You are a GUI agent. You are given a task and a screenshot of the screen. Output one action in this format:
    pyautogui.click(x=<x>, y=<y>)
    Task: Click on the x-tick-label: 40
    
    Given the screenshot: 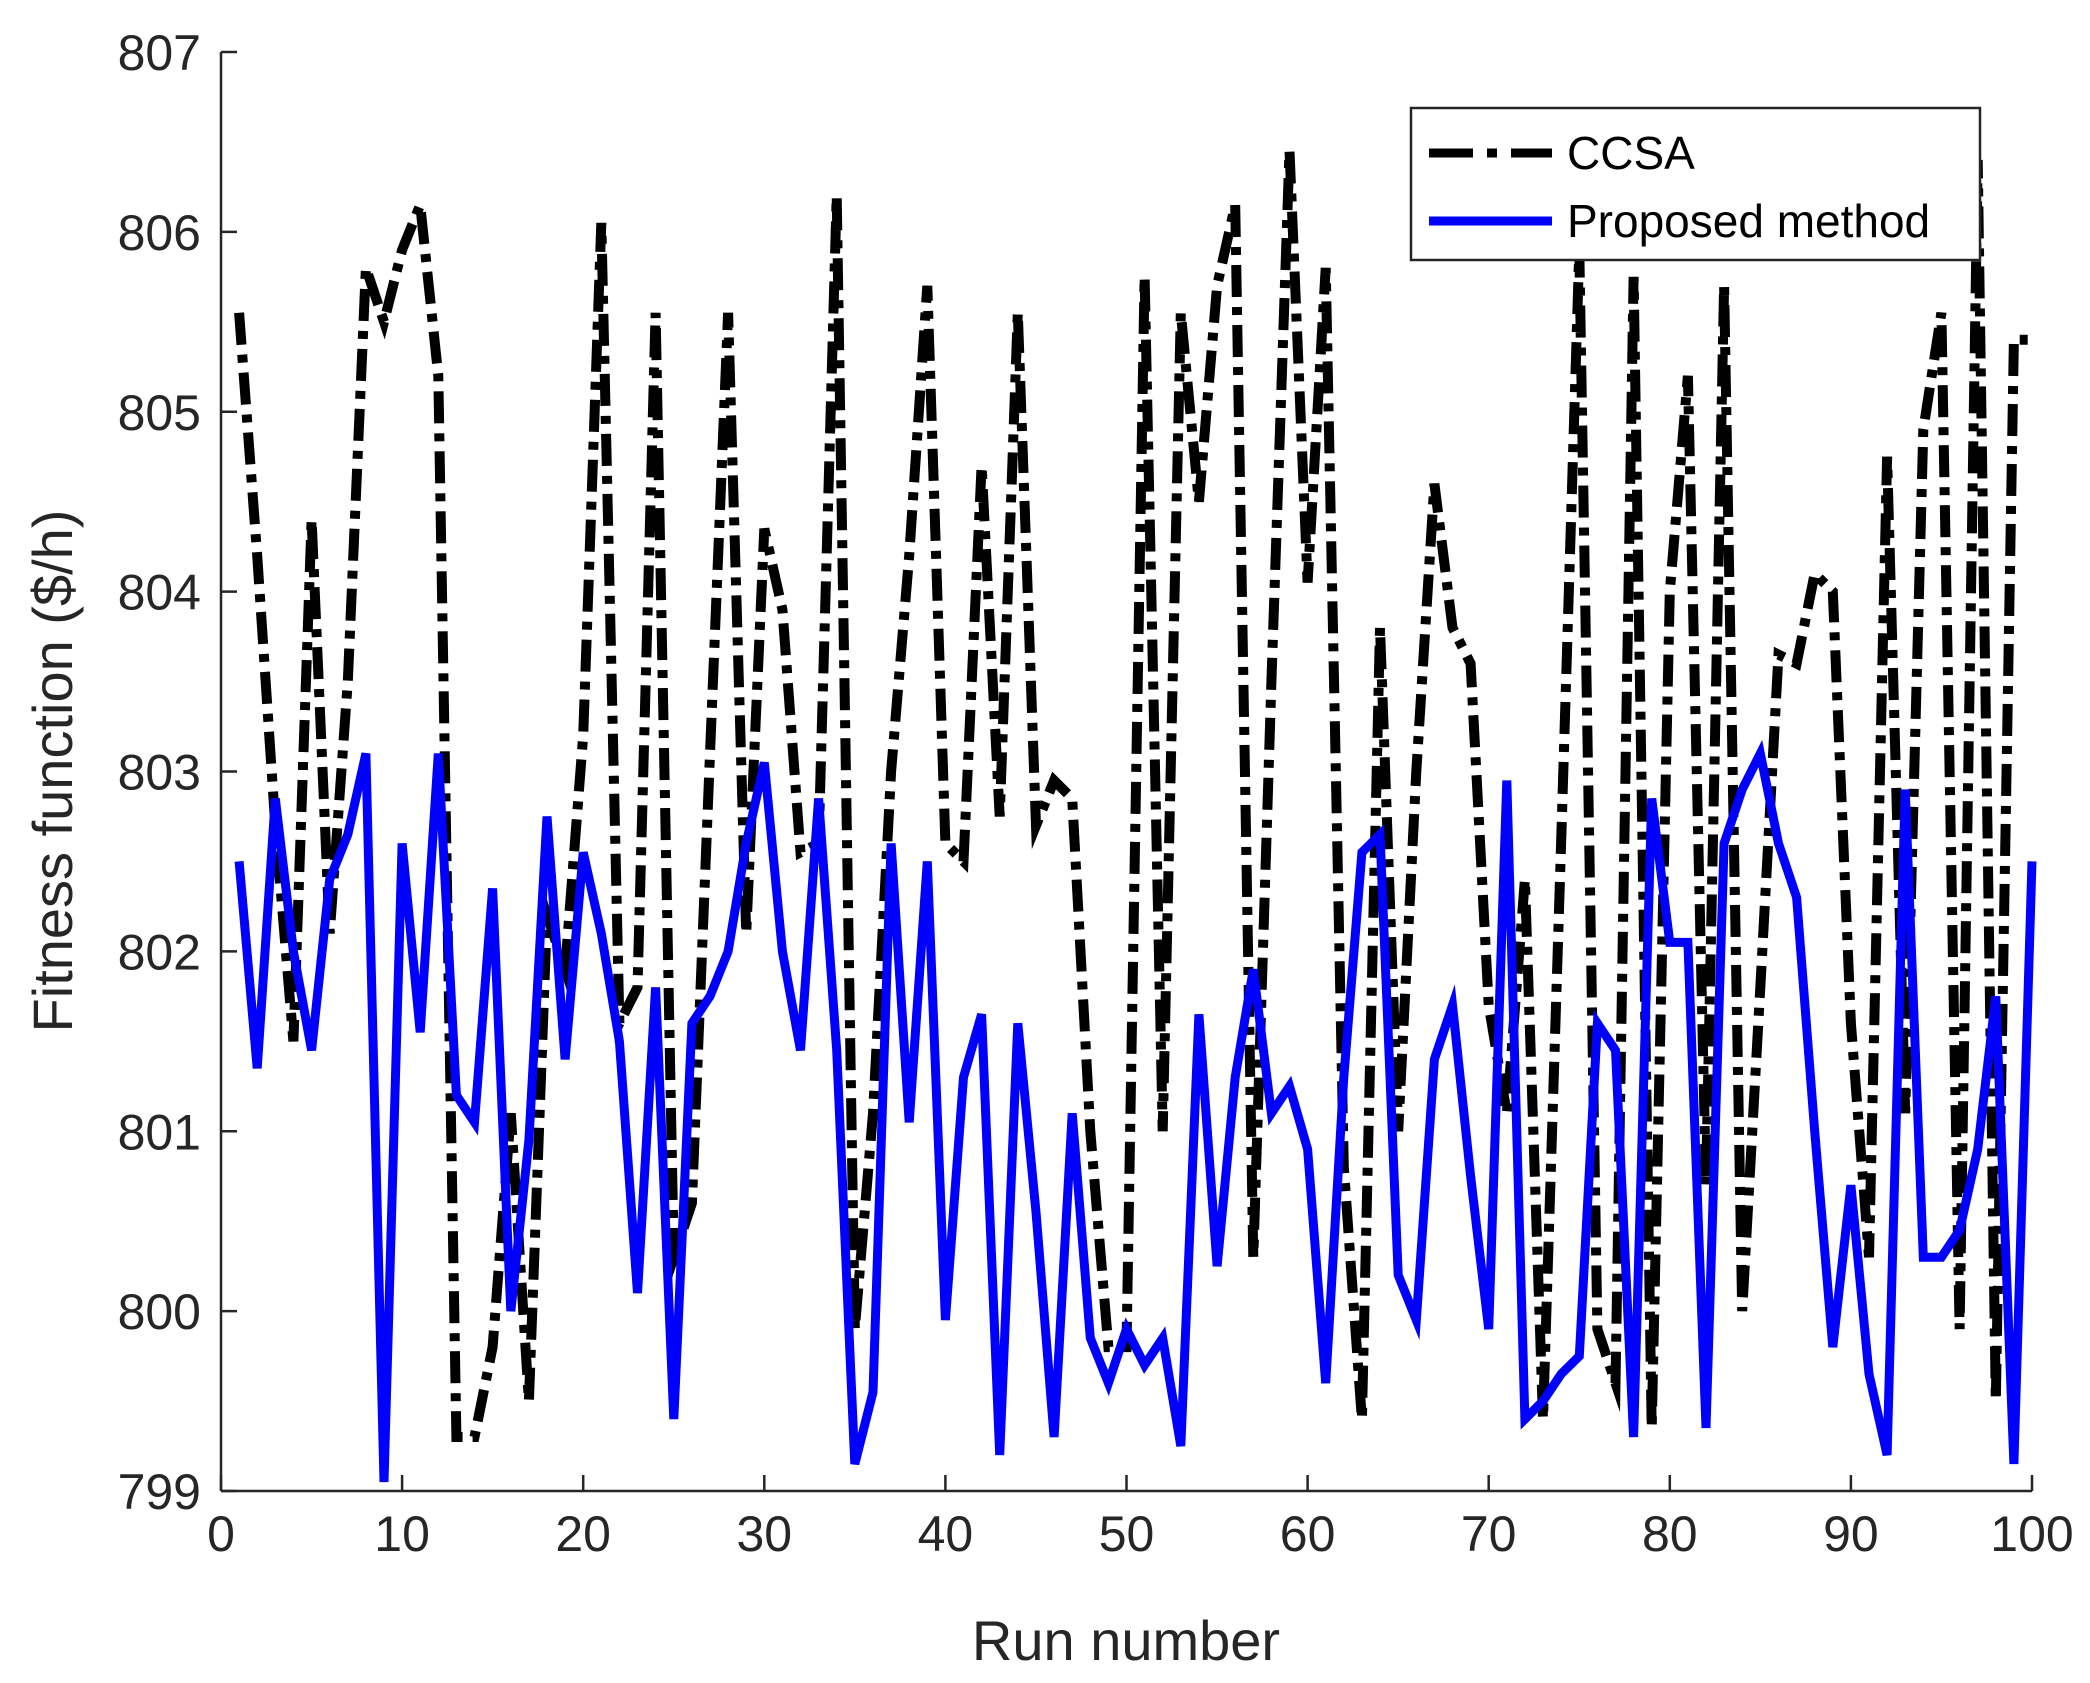 What is the action you would take?
    pyautogui.click(x=946, y=1534)
    